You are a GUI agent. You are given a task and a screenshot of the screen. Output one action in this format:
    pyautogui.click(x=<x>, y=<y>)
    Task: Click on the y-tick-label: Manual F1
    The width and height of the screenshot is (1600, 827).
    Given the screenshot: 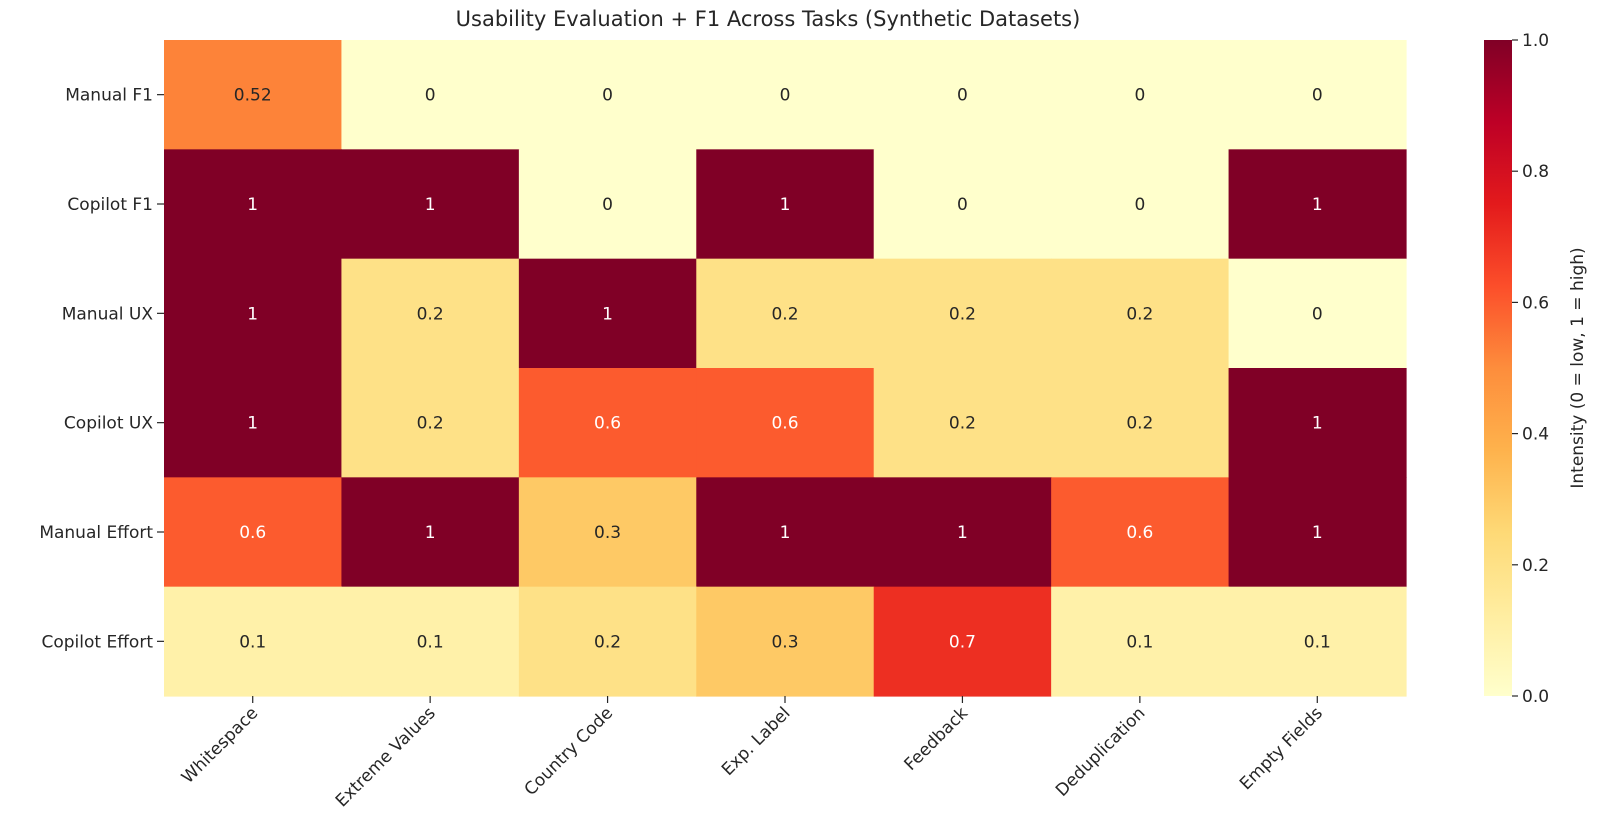 What is the action you would take?
    pyautogui.click(x=109, y=96)
    